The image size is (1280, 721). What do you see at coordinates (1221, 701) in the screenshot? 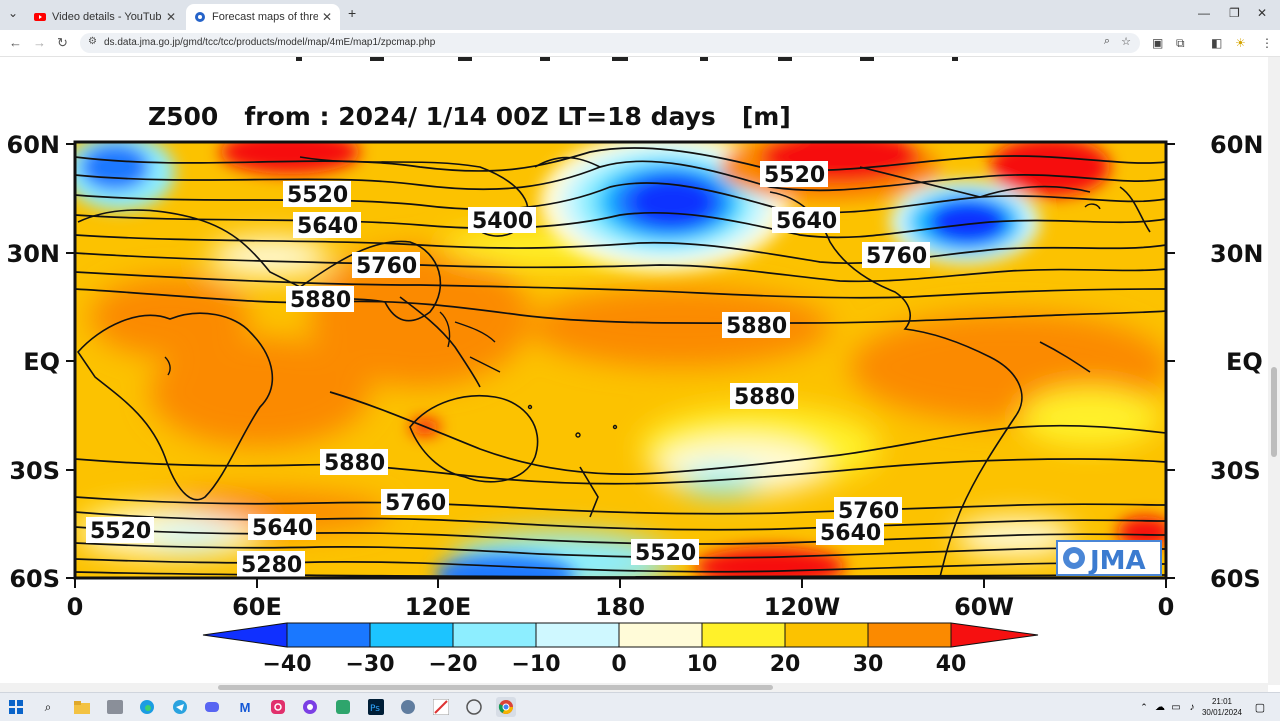
I see `clock-time: 21:01` at bounding box center [1221, 701].